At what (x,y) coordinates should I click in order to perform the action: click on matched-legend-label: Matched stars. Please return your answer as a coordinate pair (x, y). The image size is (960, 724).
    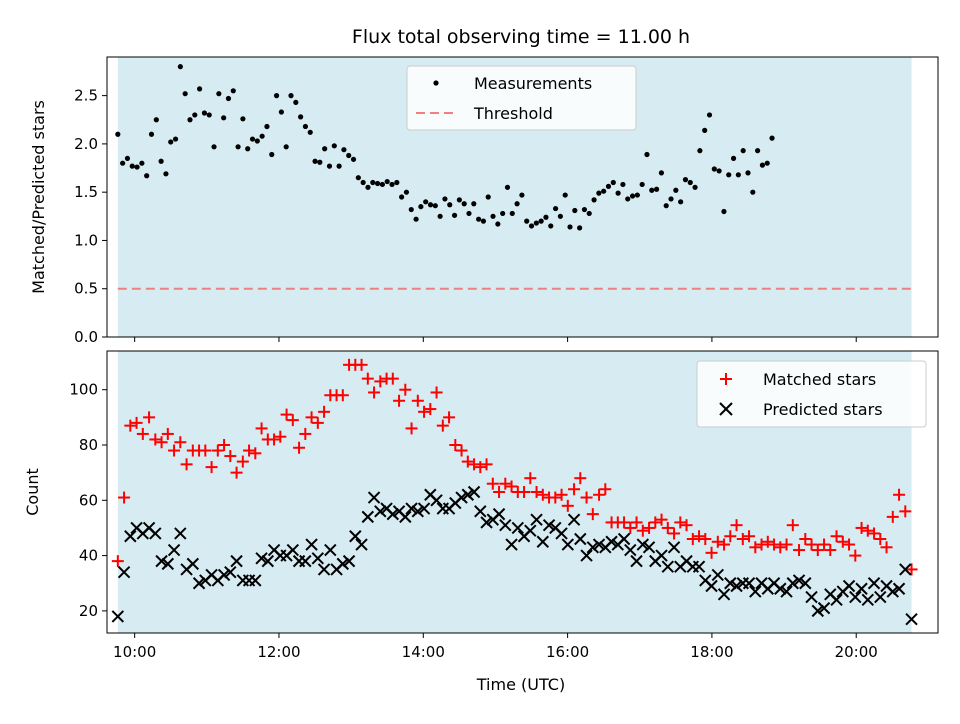
    Looking at the image, I should click on (819, 379).